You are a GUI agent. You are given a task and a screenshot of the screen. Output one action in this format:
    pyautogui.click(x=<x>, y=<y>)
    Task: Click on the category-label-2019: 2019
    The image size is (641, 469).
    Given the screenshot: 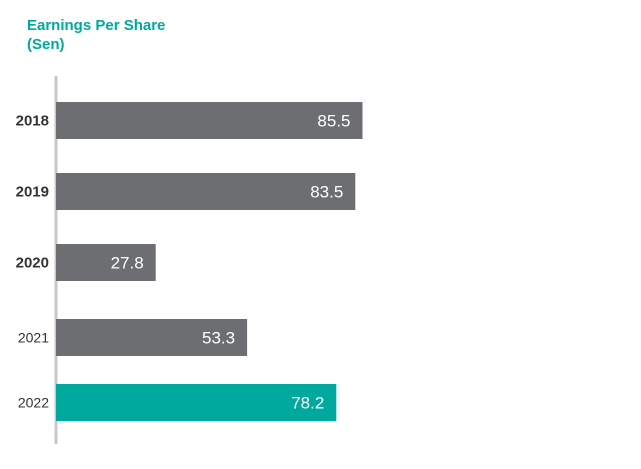 What is the action you would take?
    pyautogui.click(x=32, y=192)
    